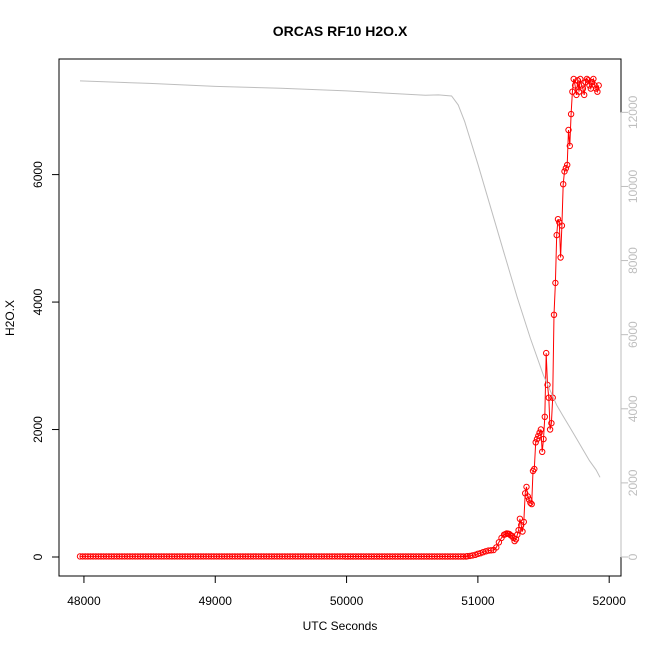 The height and width of the screenshot is (650, 650). Describe the element at coordinates (633, 334) in the screenshot. I see `y2-tick-label: 6000` at that location.